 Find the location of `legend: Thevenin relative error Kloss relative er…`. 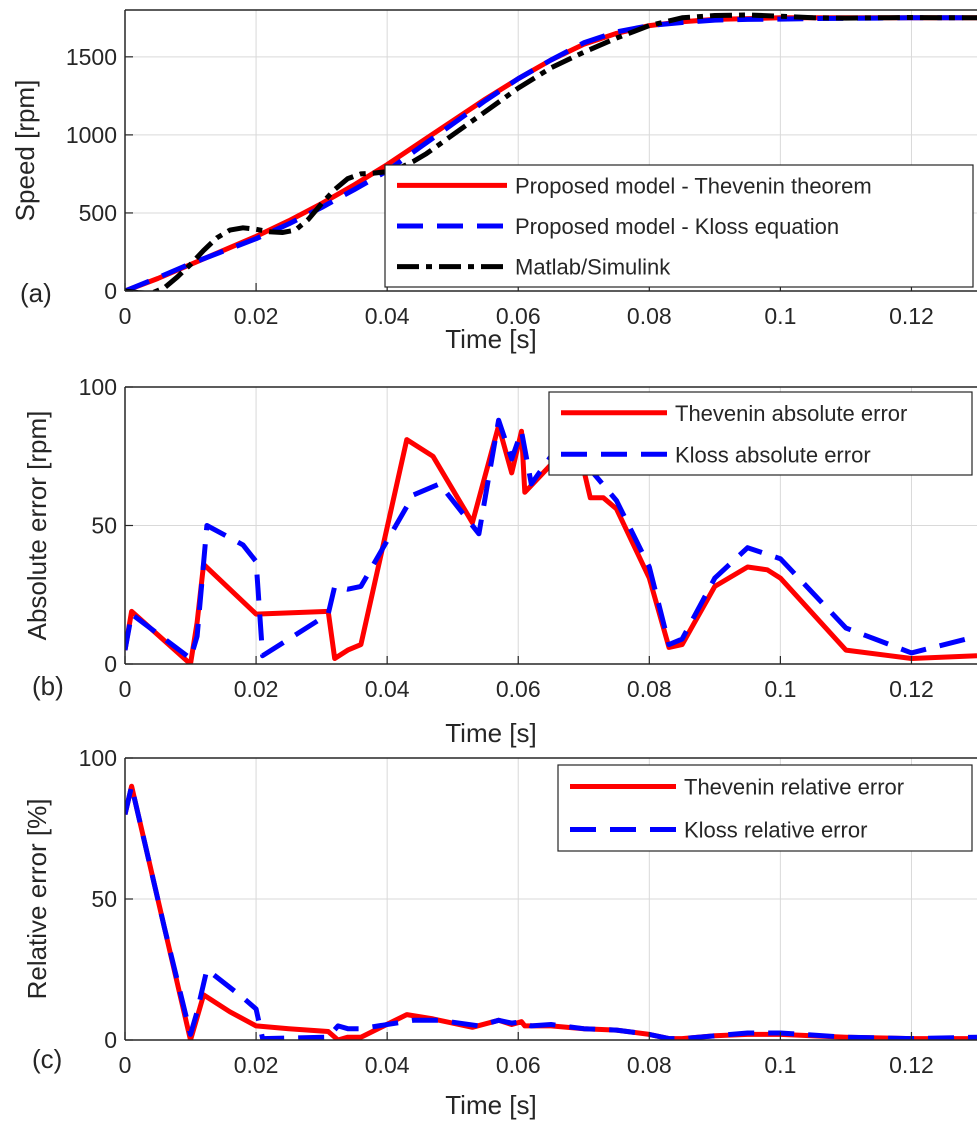

legend: Thevenin relative error Kloss relative er… is located at coordinates (765, 808).